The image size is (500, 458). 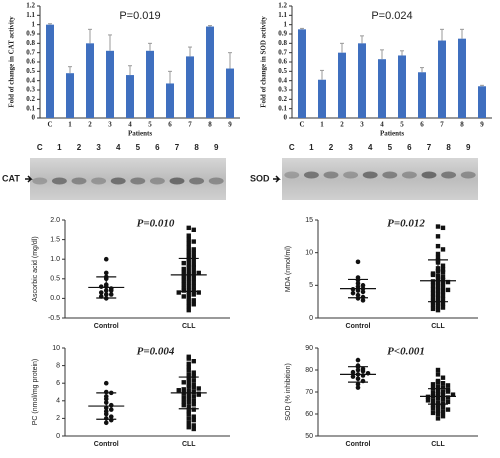 What do you see at coordinates (406, 352) in the screenshot?
I see `chart-title: P<0.001` at bounding box center [406, 352].